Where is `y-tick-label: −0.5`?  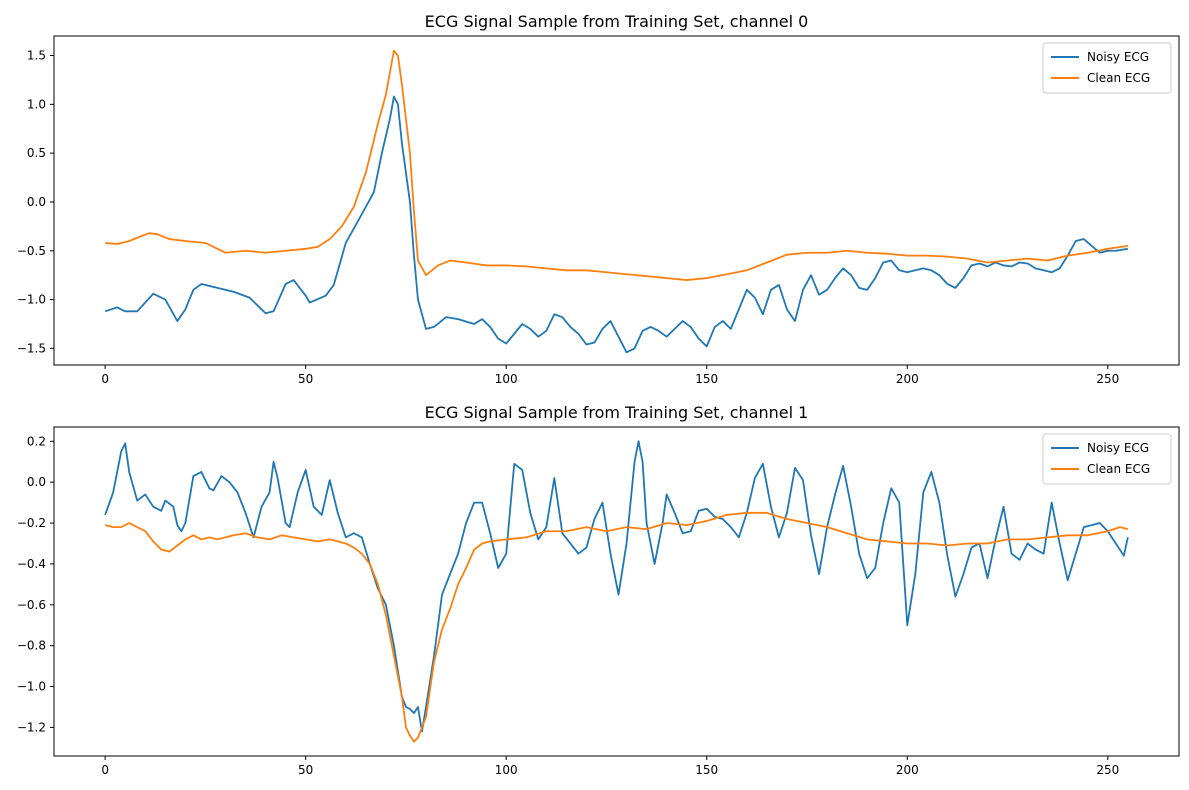
y-tick-label: −0.5 is located at coordinates (31, 251).